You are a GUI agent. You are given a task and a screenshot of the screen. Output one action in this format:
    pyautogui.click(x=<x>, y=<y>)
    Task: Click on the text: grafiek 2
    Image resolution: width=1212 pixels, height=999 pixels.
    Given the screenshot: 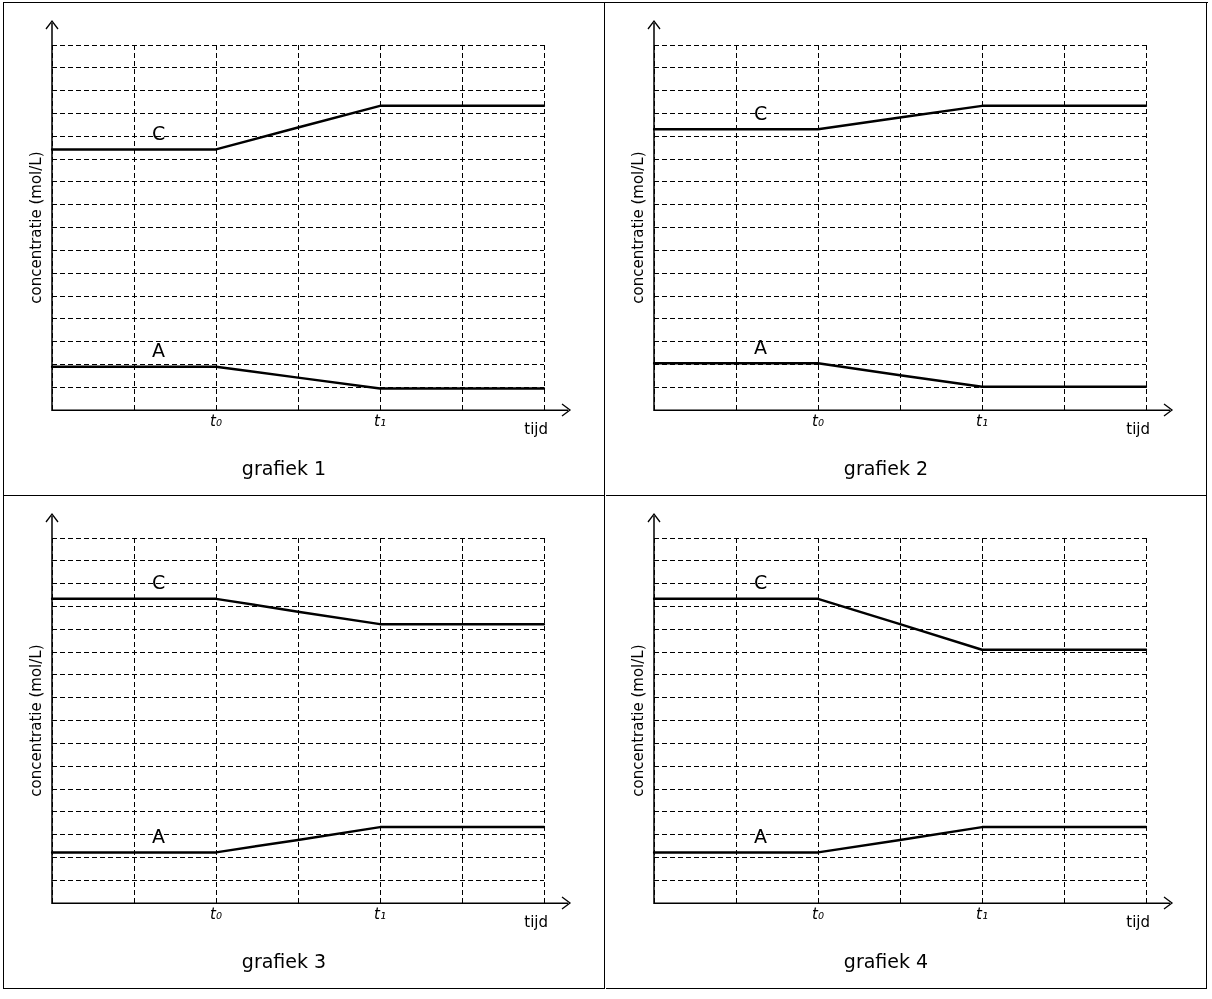 What is the action you would take?
    pyautogui.click(x=886, y=467)
    